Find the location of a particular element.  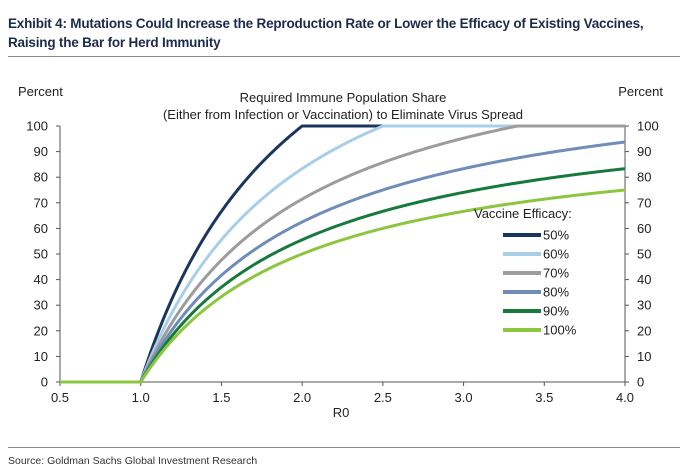

y-tick-label-right: 100 is located at coordinates (648, 126).